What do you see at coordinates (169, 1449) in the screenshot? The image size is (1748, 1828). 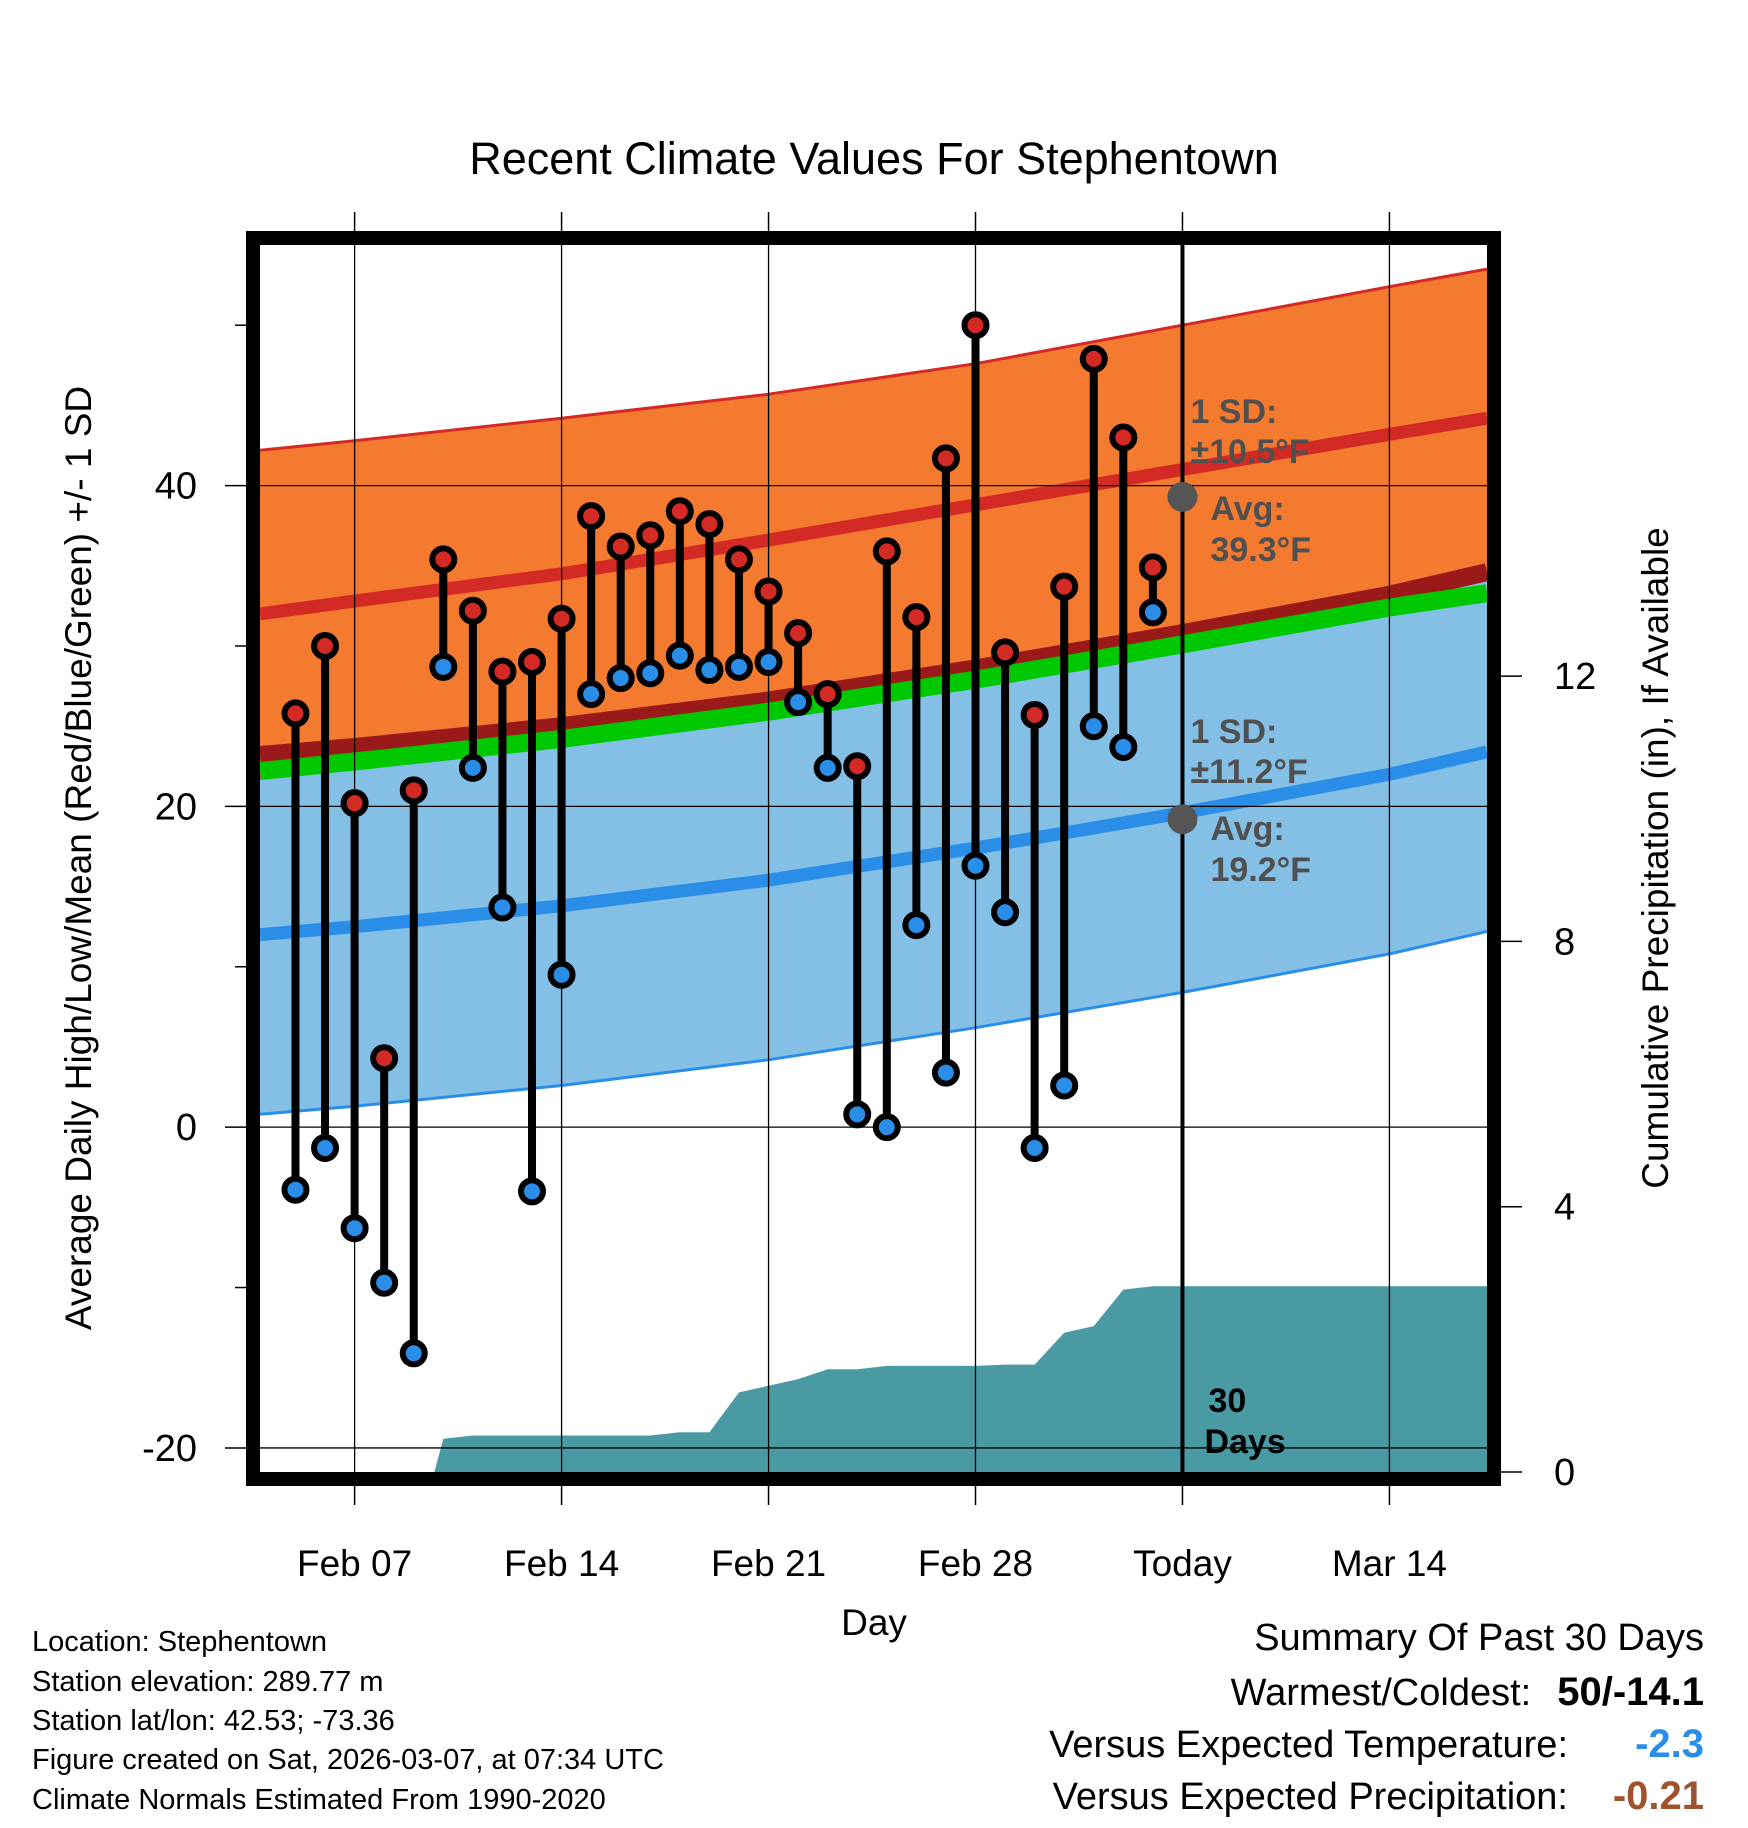 I see `y-tick-label: -20` at bounding box center [169, 1449].